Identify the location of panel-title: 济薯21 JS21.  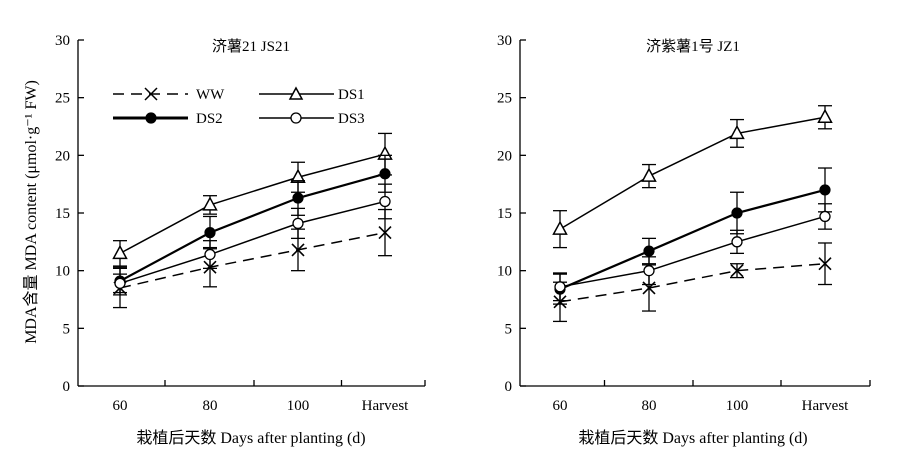
(251, 46).